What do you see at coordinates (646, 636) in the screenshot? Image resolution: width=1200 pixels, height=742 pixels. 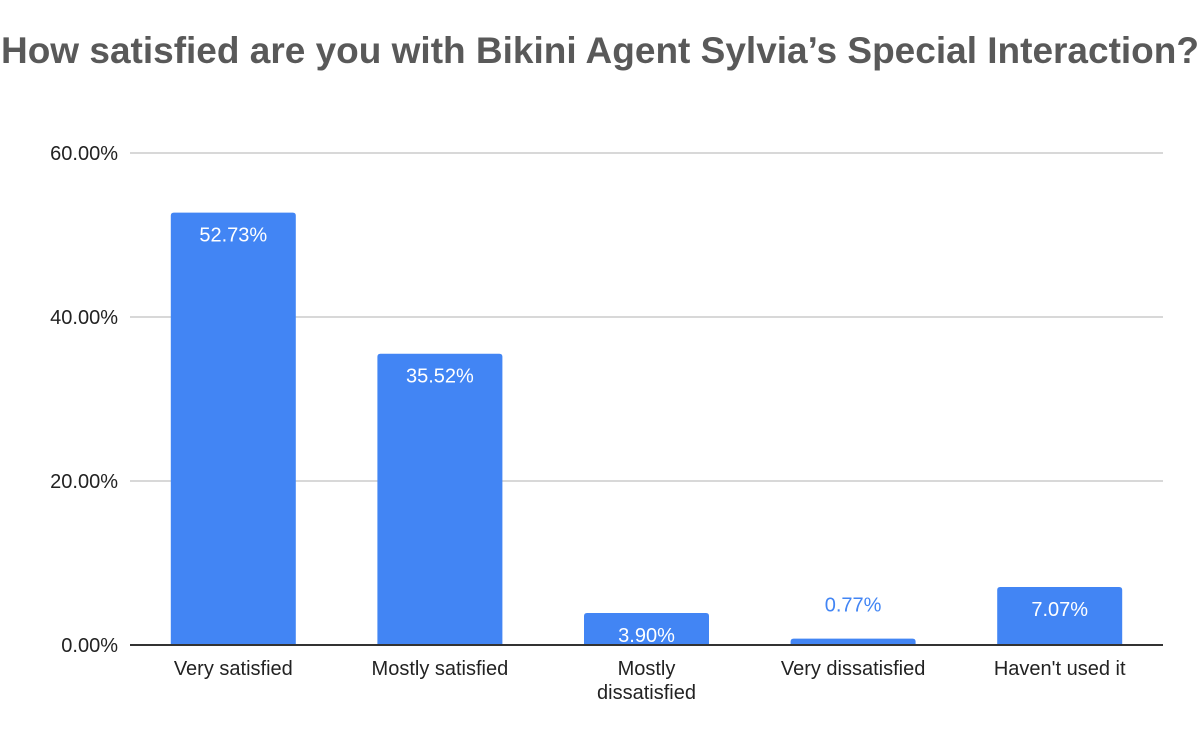 I see `data-label: 3.90%` at bounding box center [646, 636].